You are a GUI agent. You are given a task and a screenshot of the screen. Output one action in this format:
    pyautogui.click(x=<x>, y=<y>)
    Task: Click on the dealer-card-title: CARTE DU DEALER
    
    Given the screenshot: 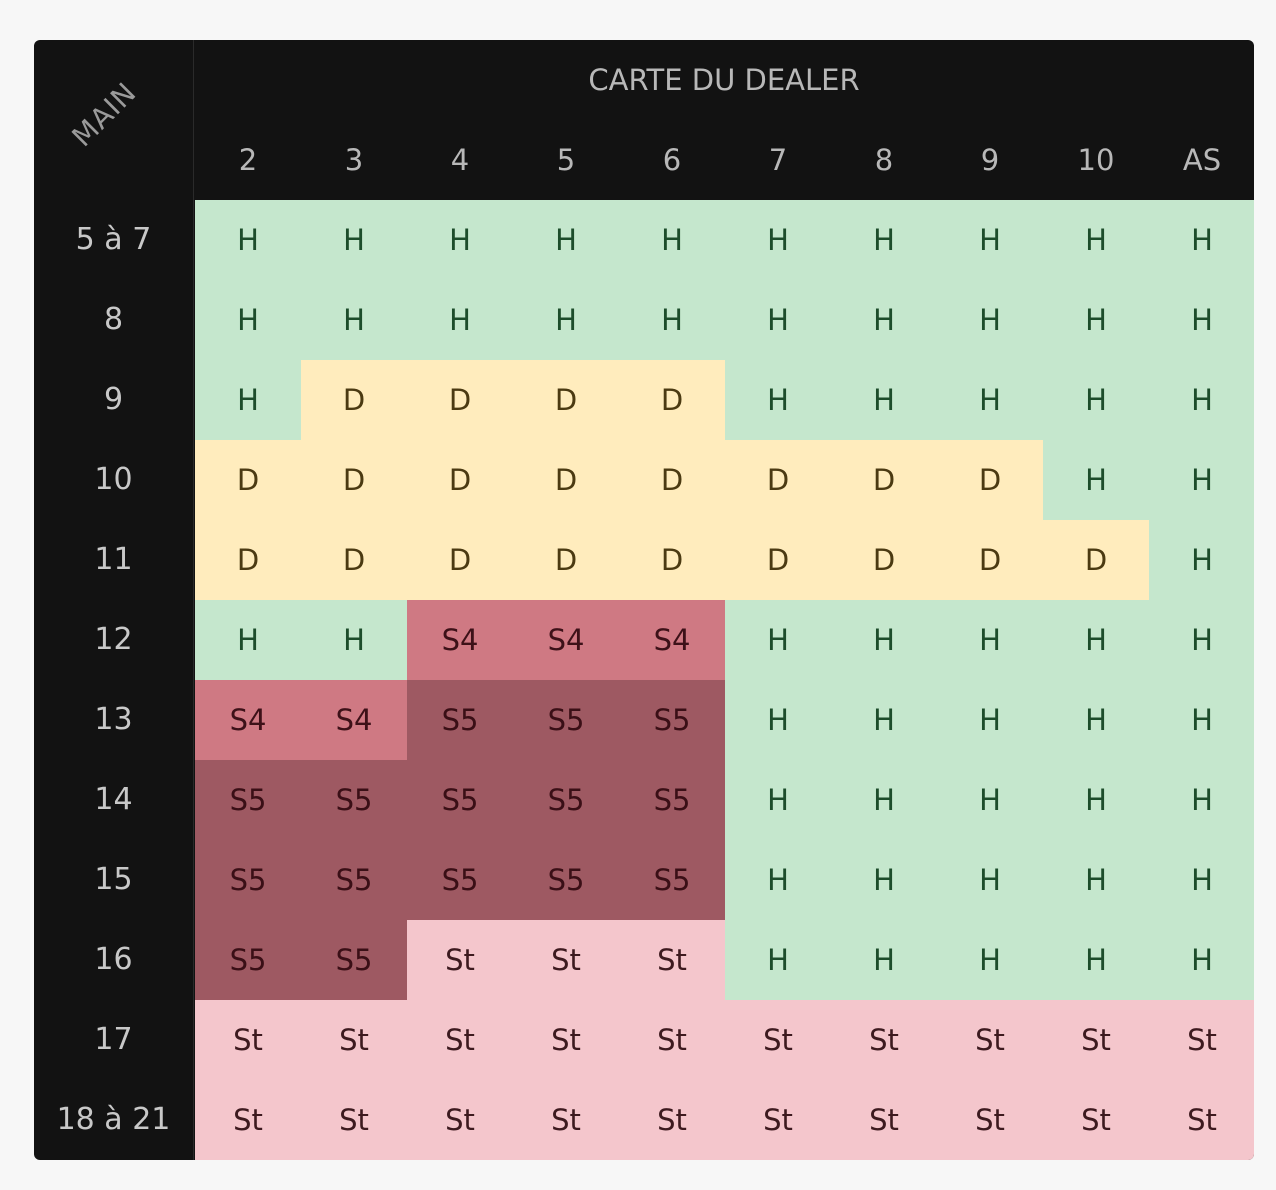 What is the action you would take?
    pyautogui.click(x=724, y=80)
    